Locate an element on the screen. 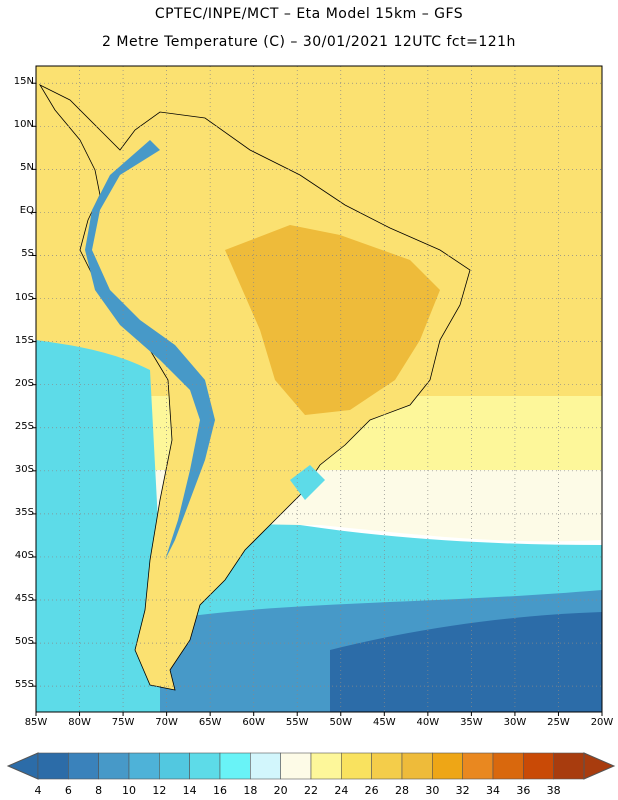  colorbar-label: 6 is located at coordinates (68, 790).